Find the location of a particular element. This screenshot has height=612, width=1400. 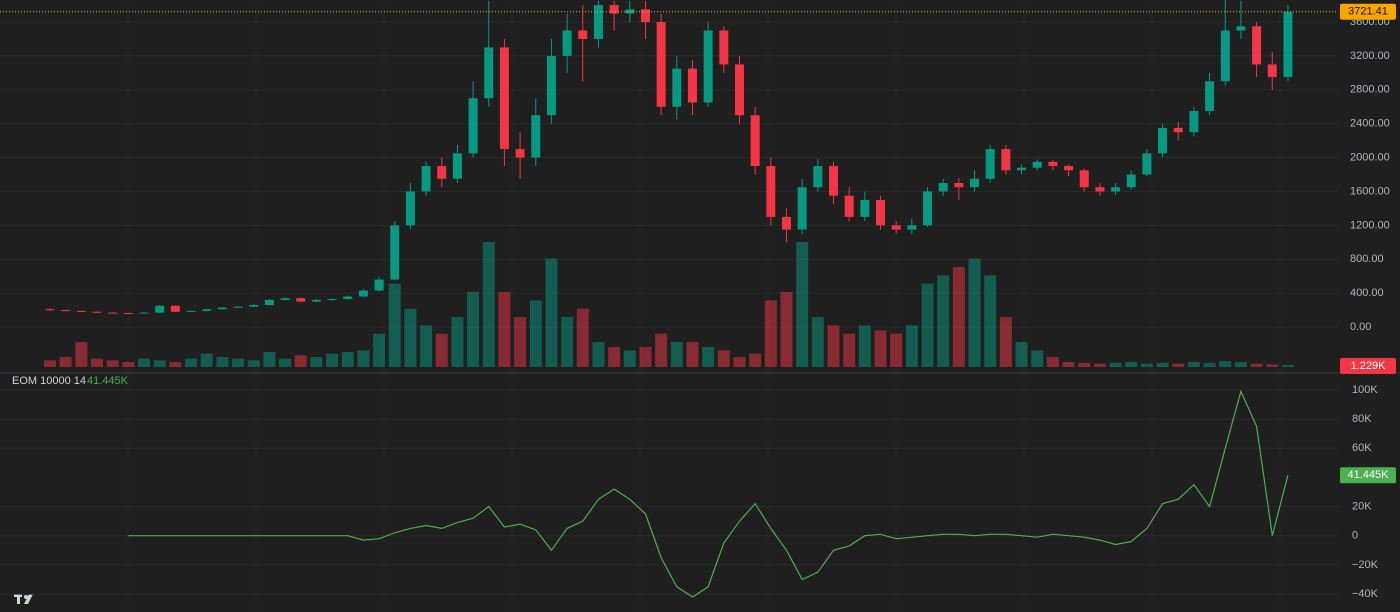

tv-logo is located at coordinates (23, 599).